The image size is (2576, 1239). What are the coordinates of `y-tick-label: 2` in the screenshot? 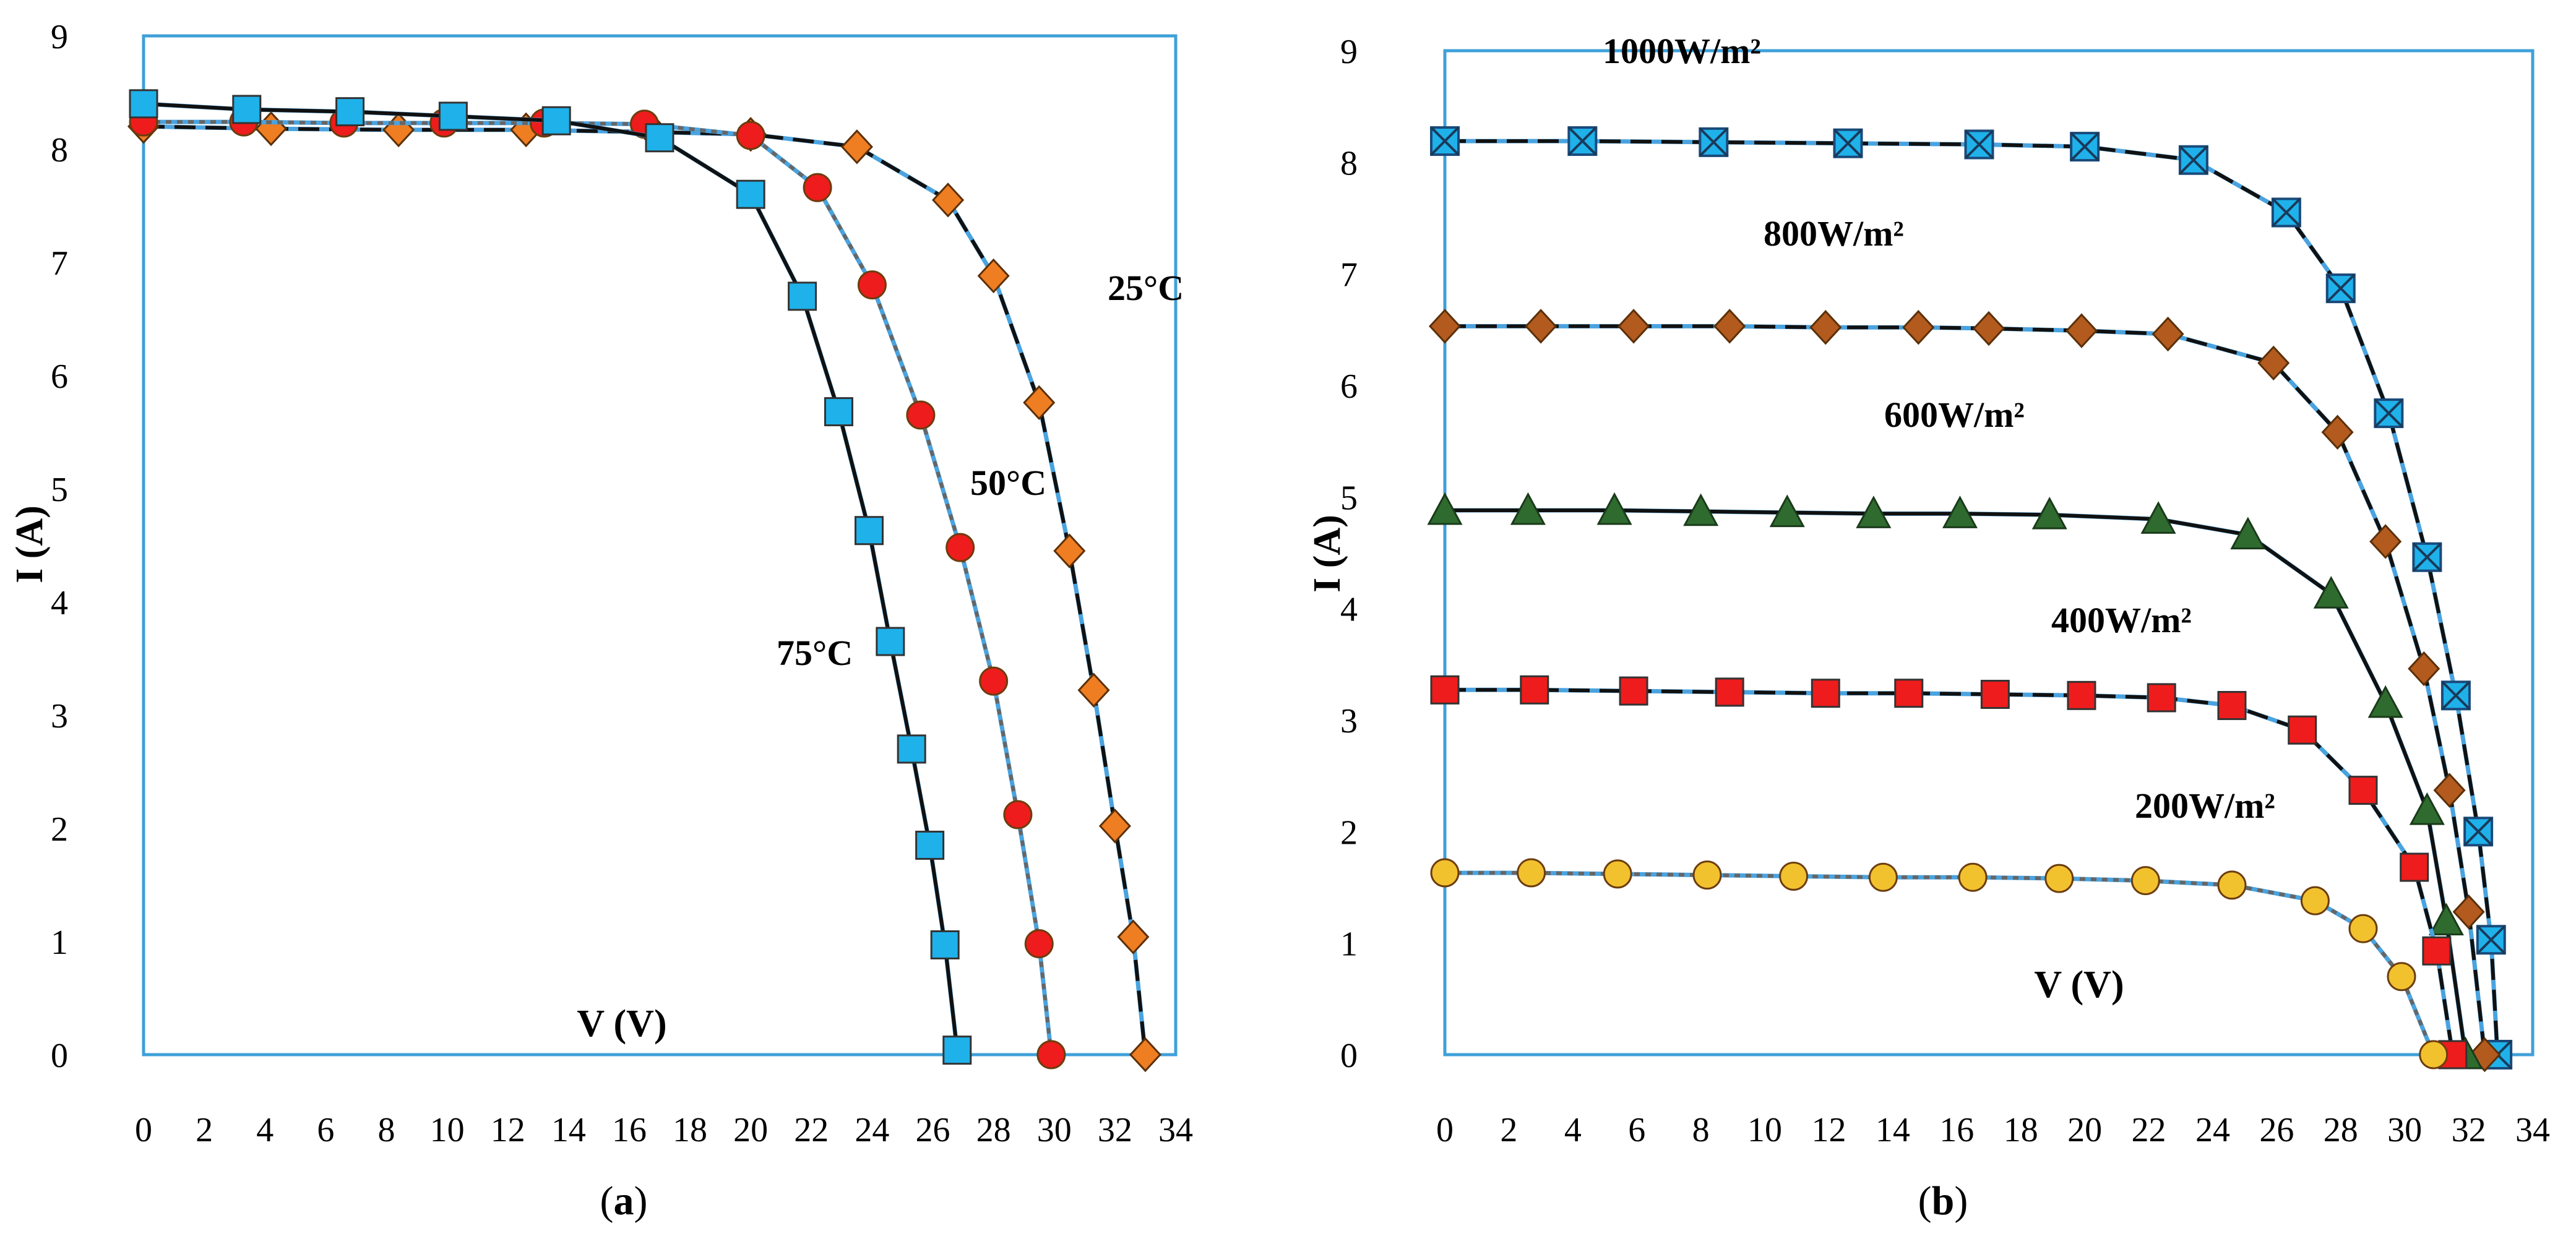 It's located at (1349, 832).